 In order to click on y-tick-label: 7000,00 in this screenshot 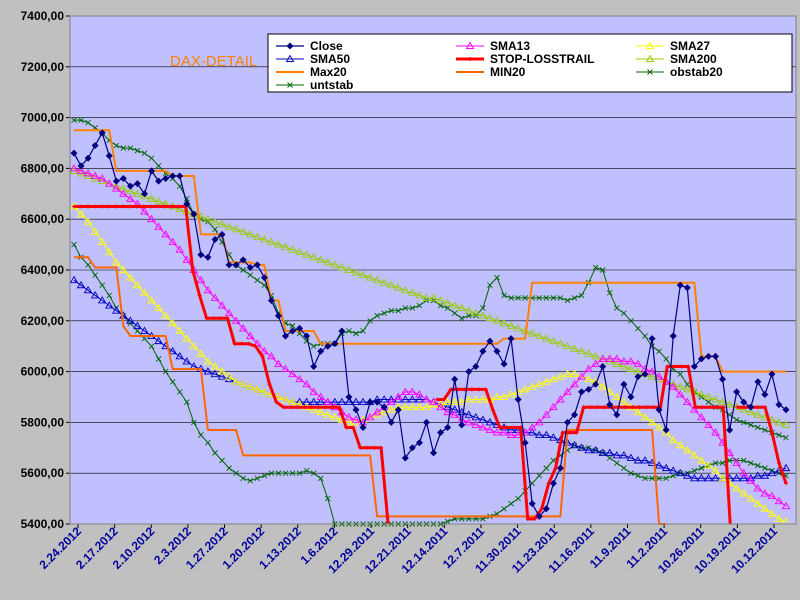, I will do `click(43, 118)`.